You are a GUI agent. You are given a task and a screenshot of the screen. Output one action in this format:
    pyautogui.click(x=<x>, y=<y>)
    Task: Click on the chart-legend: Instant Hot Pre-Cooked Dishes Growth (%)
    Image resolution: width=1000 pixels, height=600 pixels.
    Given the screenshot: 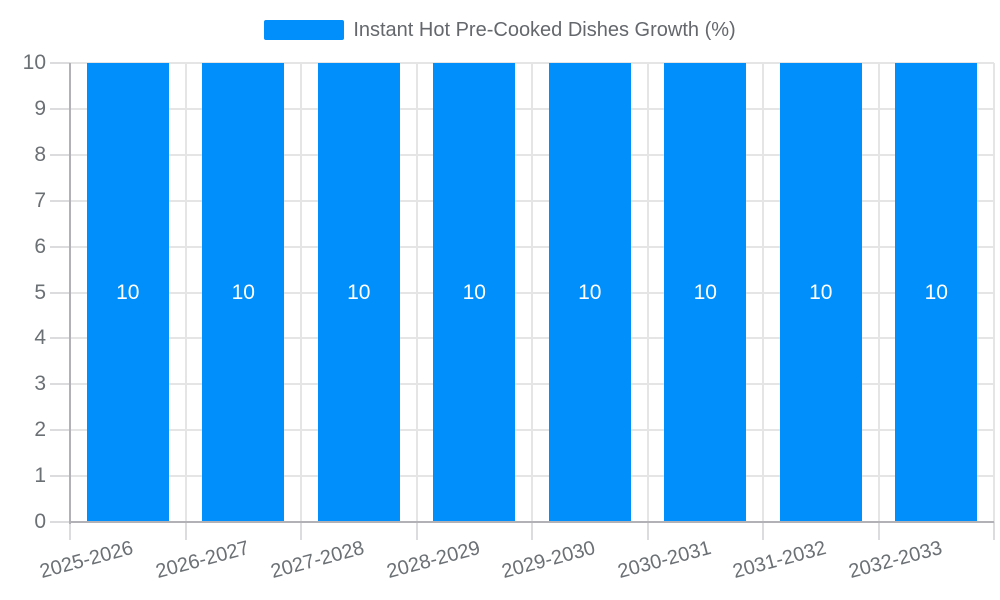 What is the action you would take?
    pyautogui.click(x=500, y=30)
    